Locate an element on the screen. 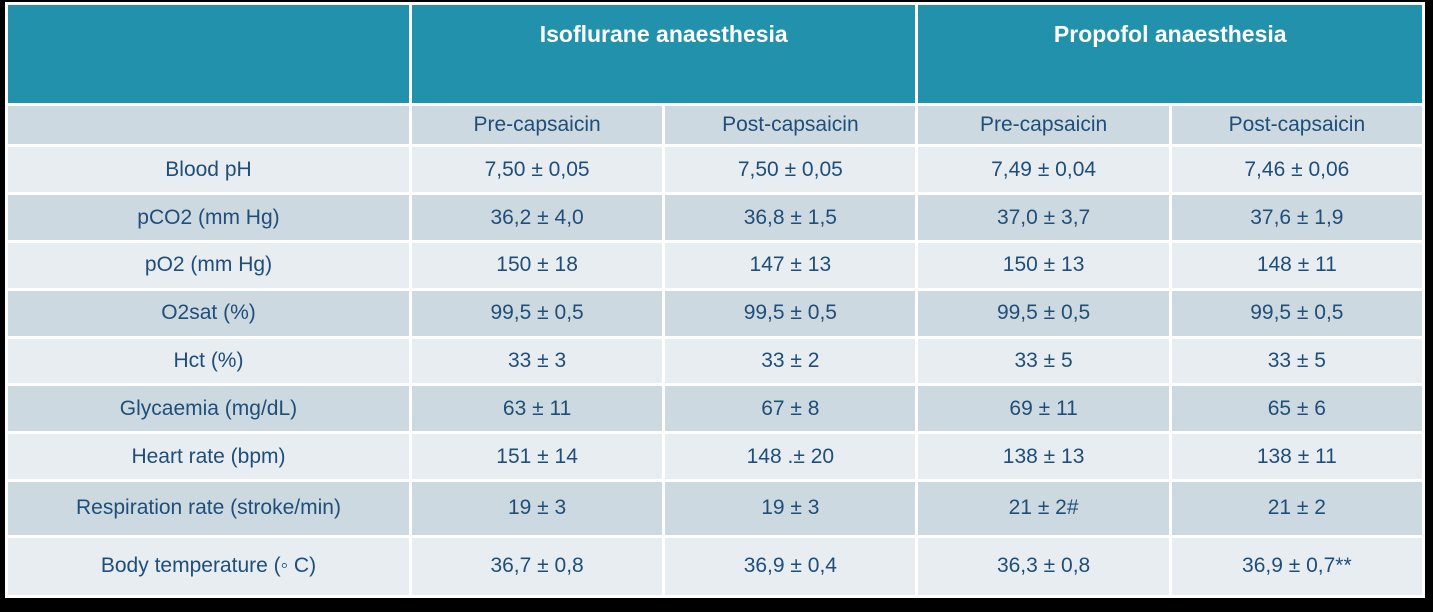 The width and height of the screenshot is (1433, 612). value-cell: 36,8 ± 1,5 is located at coordinates (790, 218).